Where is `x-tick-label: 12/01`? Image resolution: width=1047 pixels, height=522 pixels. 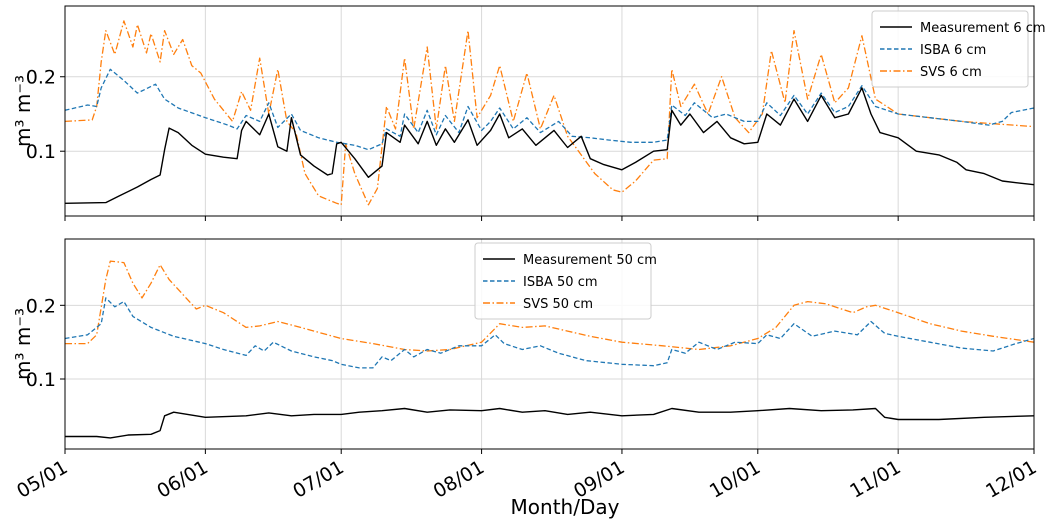 x-tick-label: 12/01 is located at coordinates (1011, 479).